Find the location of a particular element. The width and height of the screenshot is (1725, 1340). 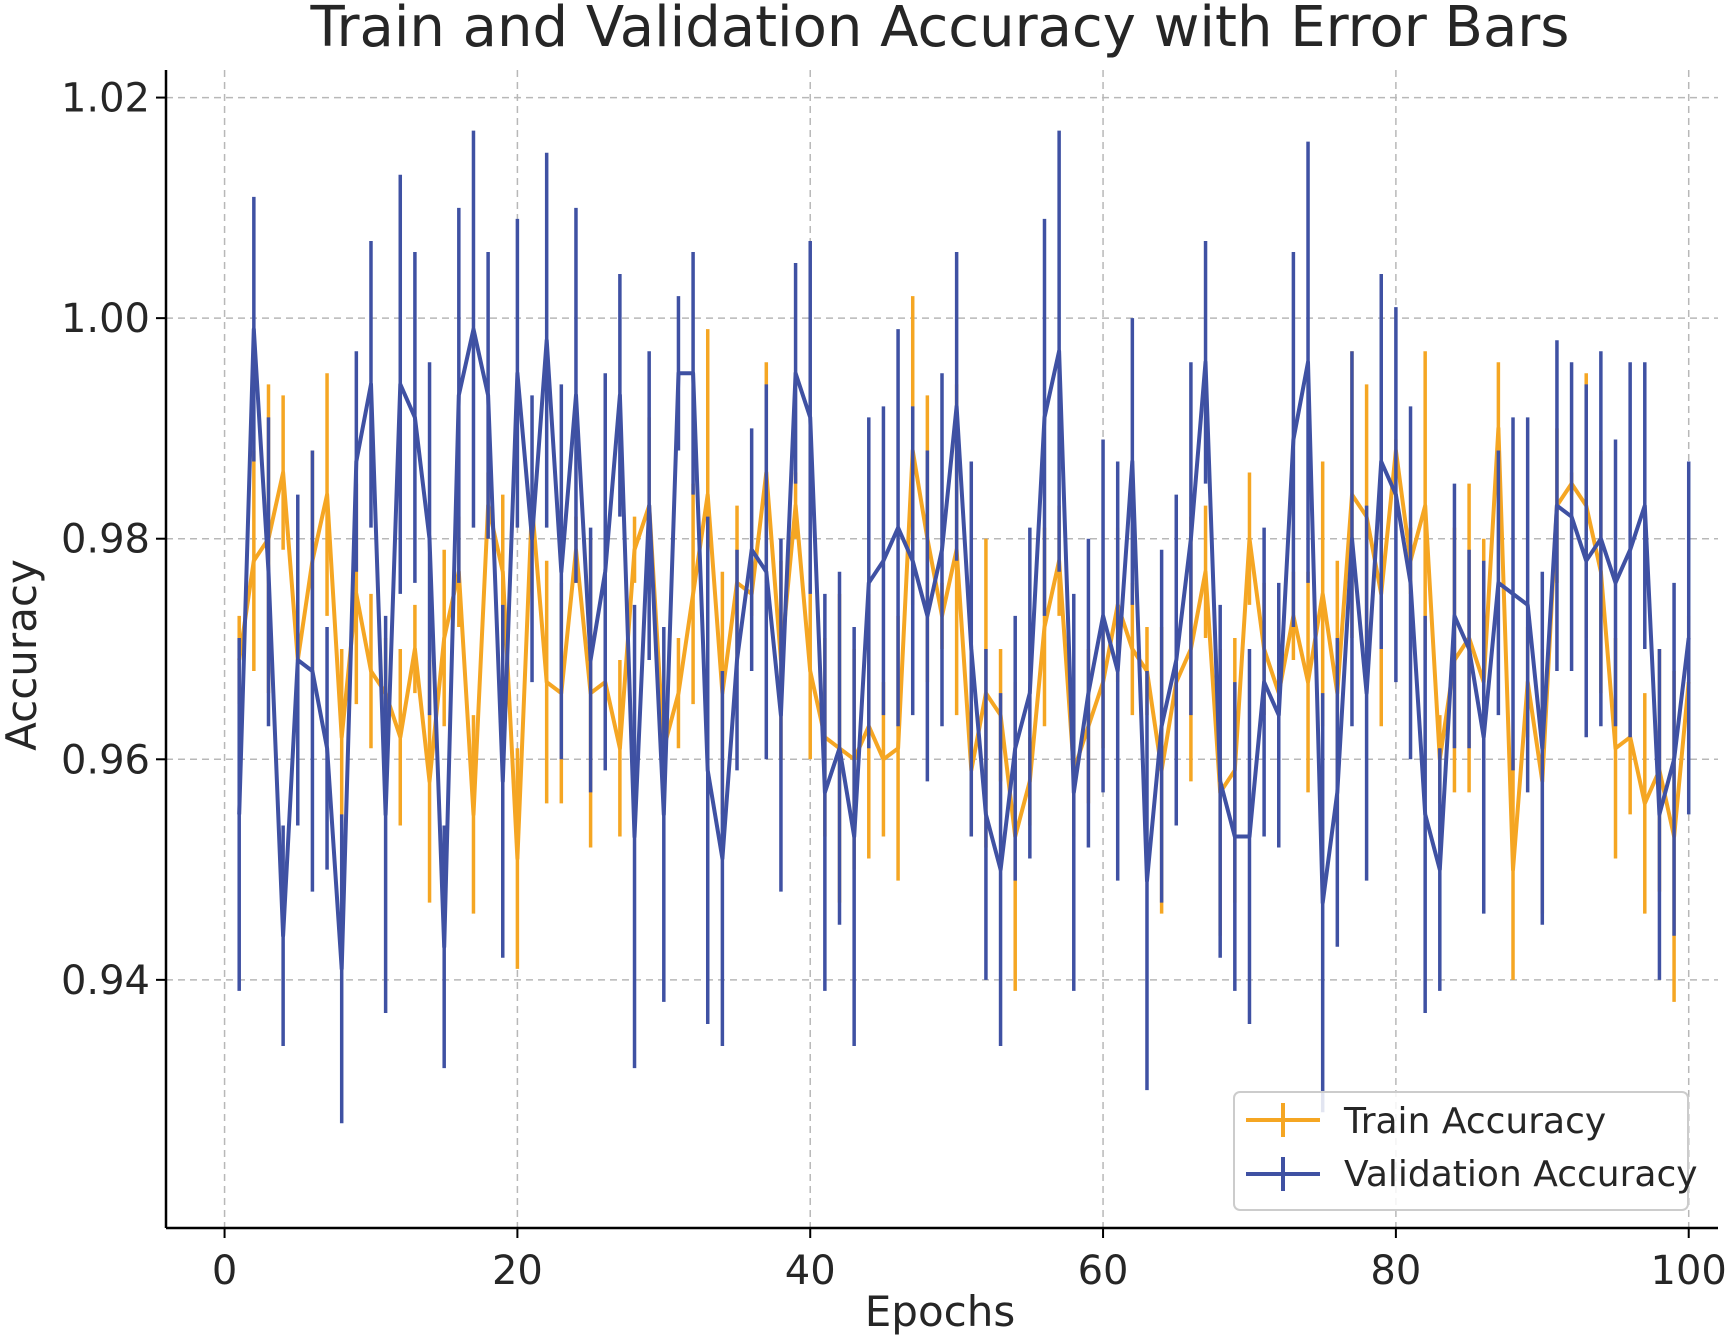

y-tick-label: 0.96 is located at coordinates (105, 760).